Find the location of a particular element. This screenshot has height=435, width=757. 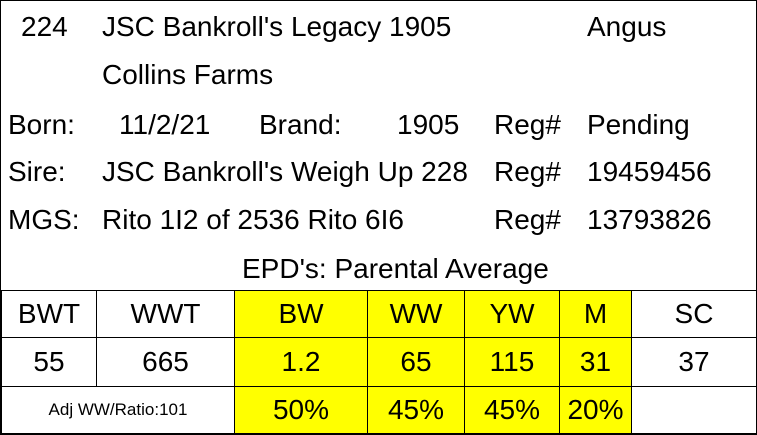

percent-m: 20% is located at coordinates (595, 410).